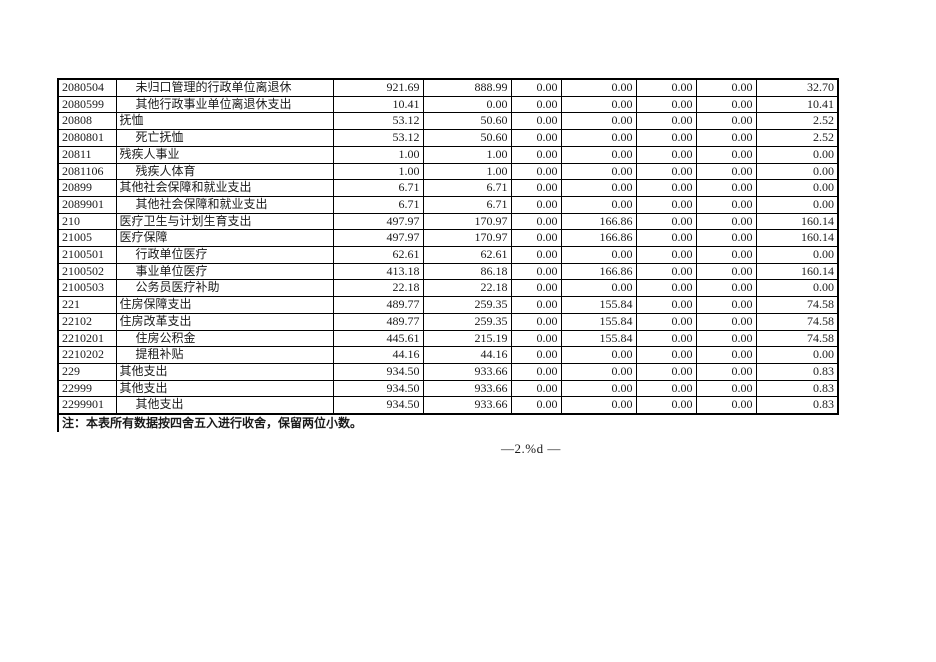 This screenshot has width=936, height=662. What do you see at coordinates (467, 171) in the screenshot?
I see `cell-value: 1.00` at bounding box center [467, 171].